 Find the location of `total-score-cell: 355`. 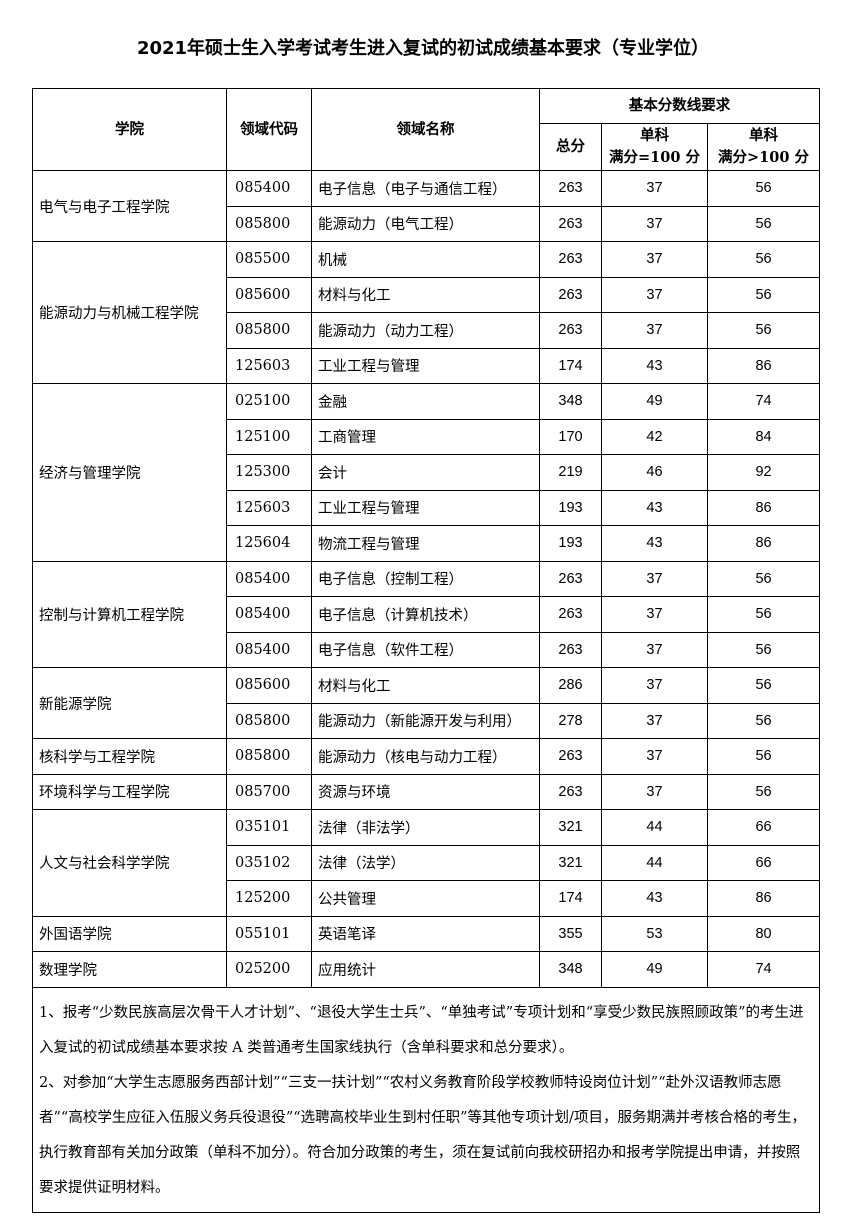

total-score-cell: 355 is located at coordinates (570, 933).